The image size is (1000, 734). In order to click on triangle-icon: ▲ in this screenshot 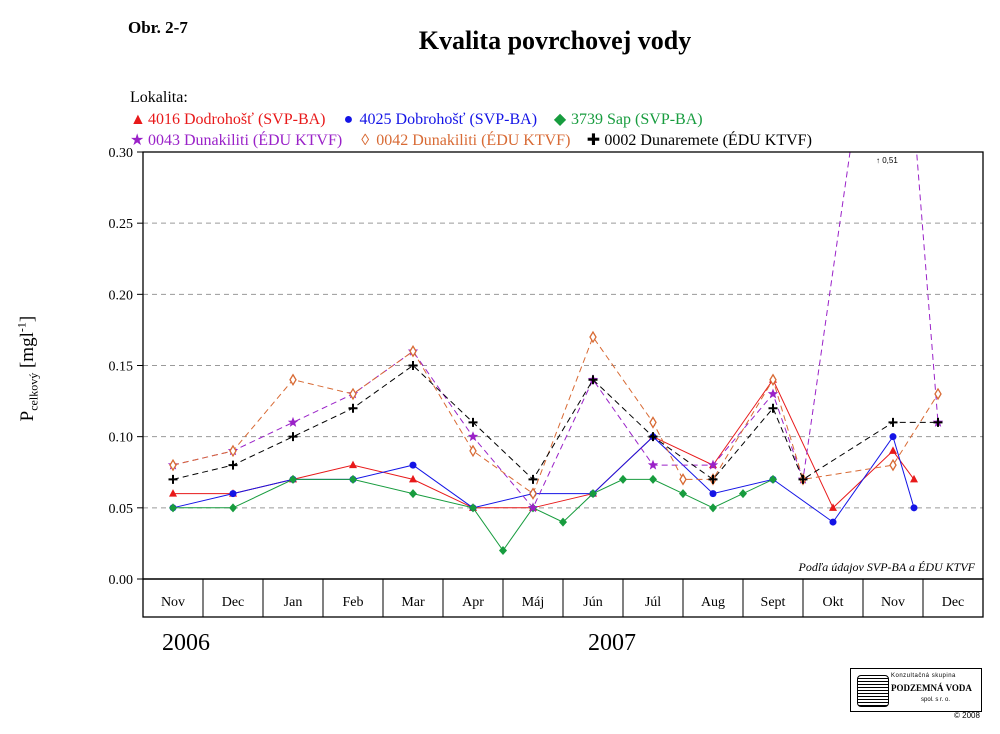, I will do `click(138, 119)`.